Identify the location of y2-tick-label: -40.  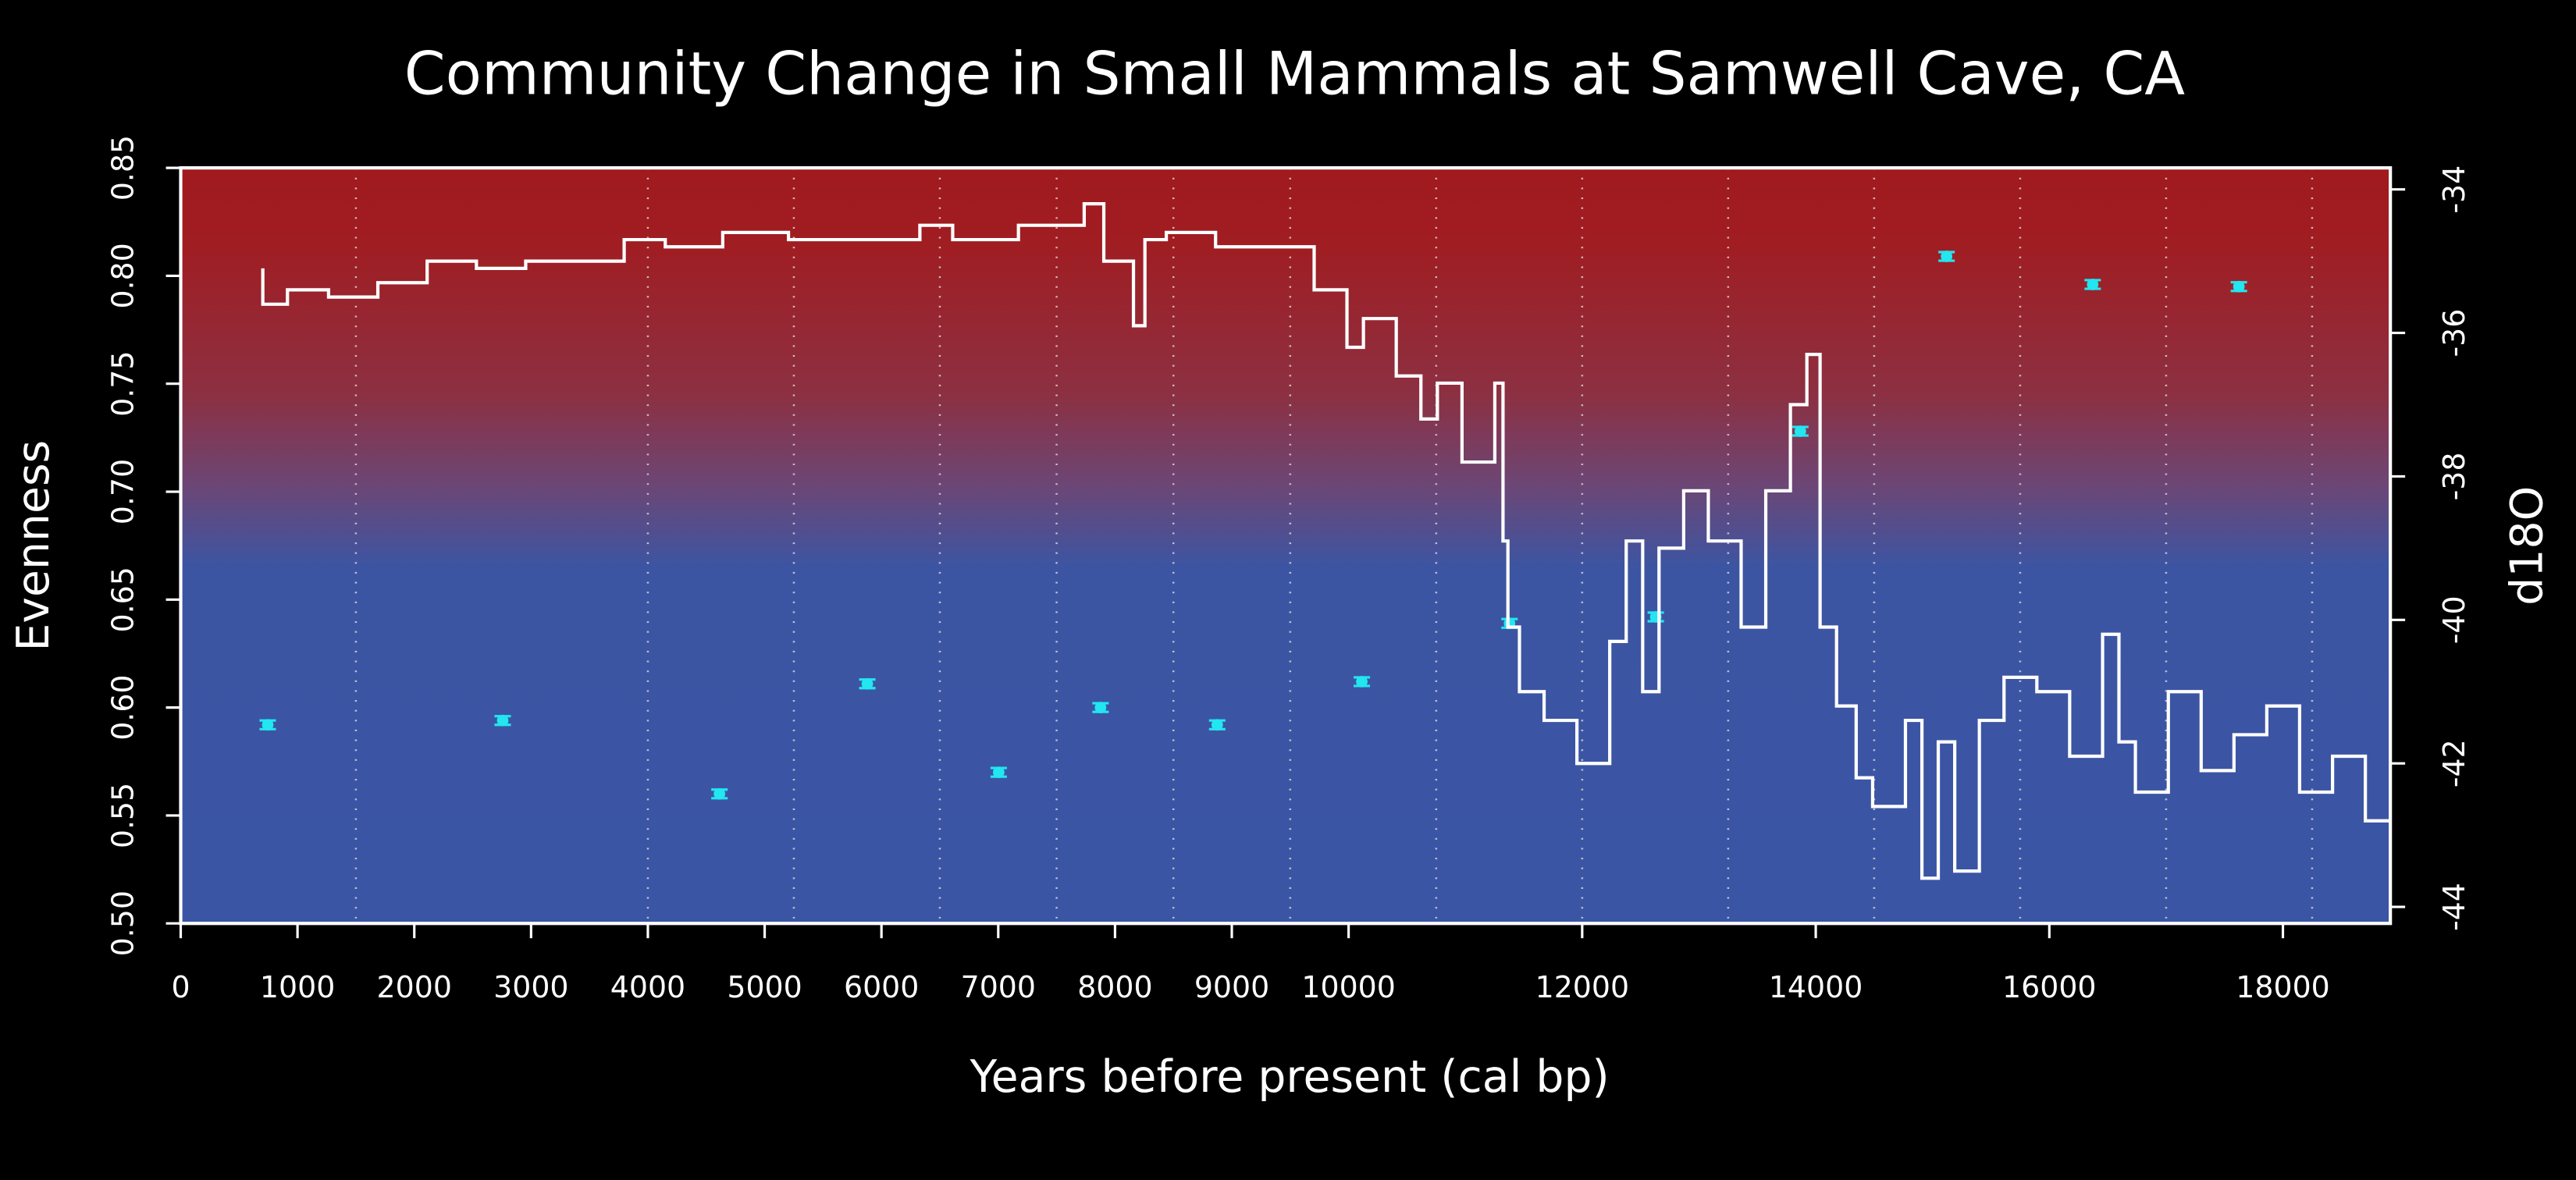
(2454, 619).